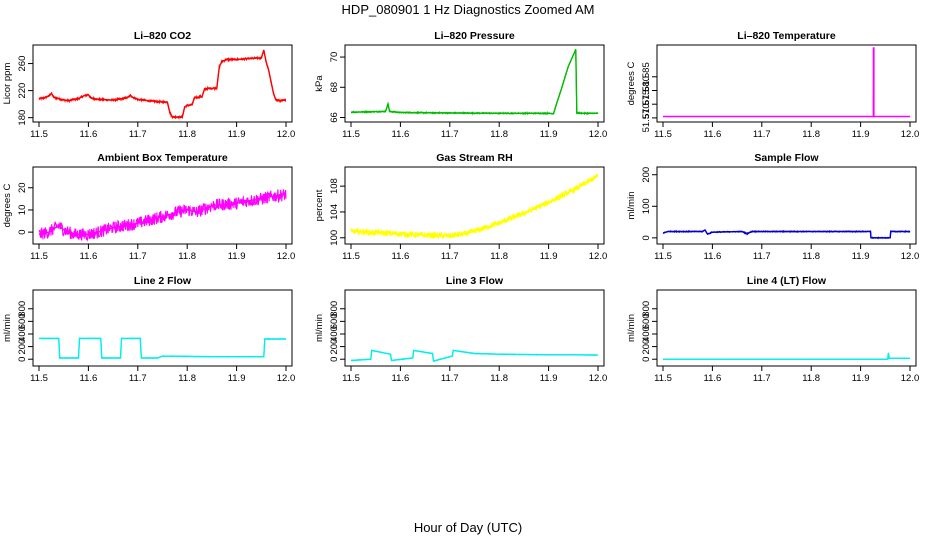 Image resolution: width=936 pixels, height=540 pixels. Describe the element at coordinates (334, 57) in the screenshot. I see `y-tick-label: 70` at that location.